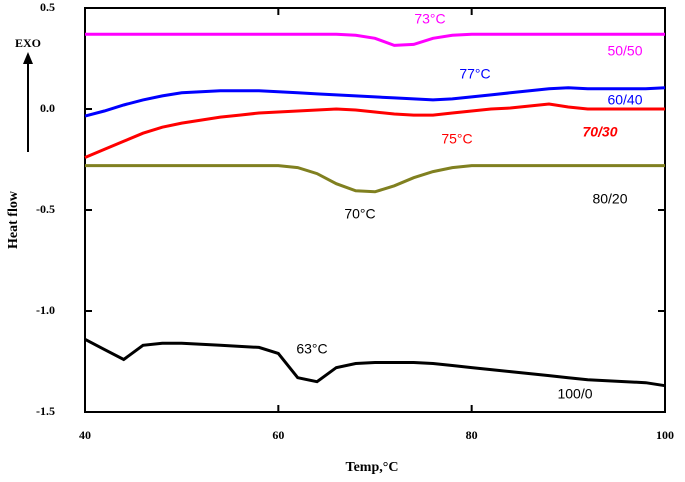  Describe the element at coordinates (624, 51) in the screenshot. I see `series-label: 50/50` at that location.